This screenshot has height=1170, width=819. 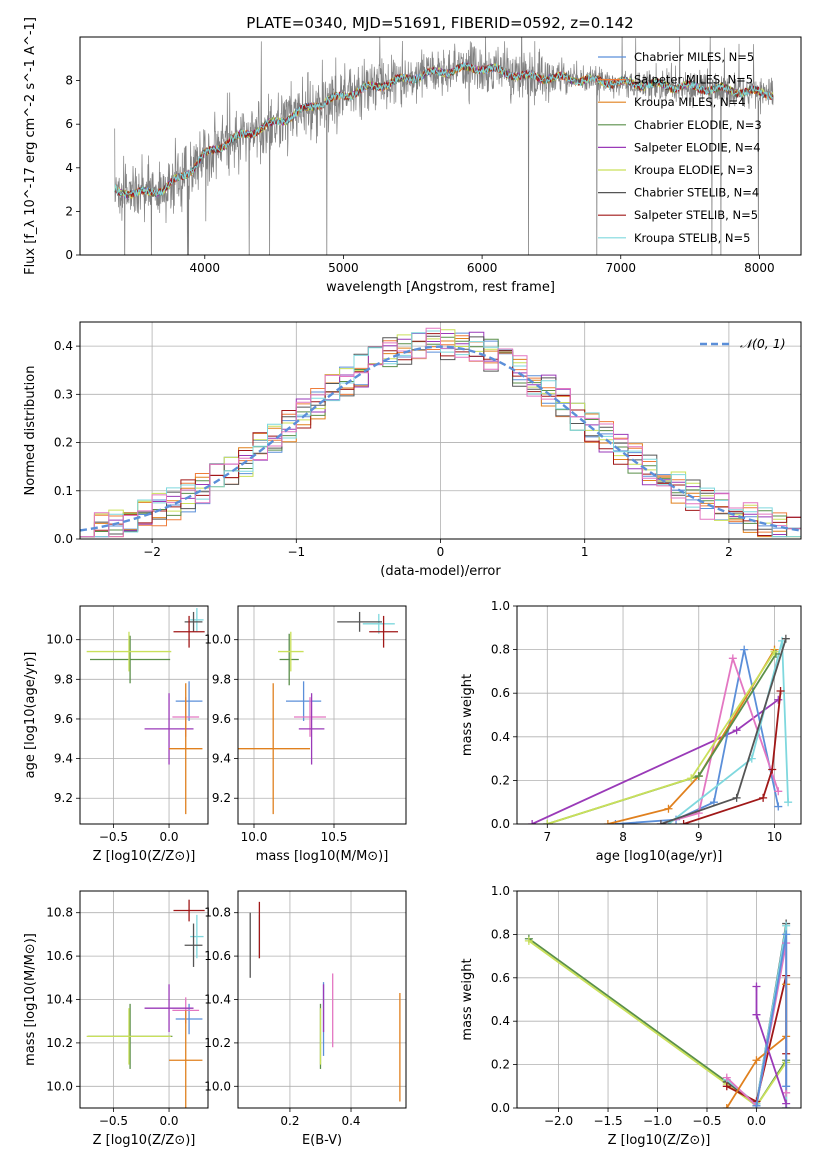 What do you see at coordinates (693, 80) in the screenshot?
I see `legend-label: Salpeter MILES, N=5` at bounding box center [693, 80].